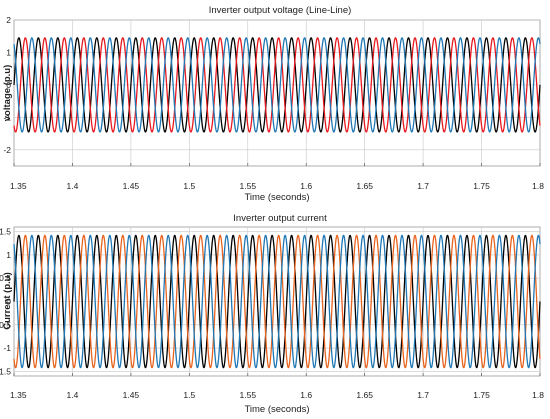 This screenshot has height=419, width=550. I want to click on voltage-x-tick-label: 1.7, so click(423, 186).